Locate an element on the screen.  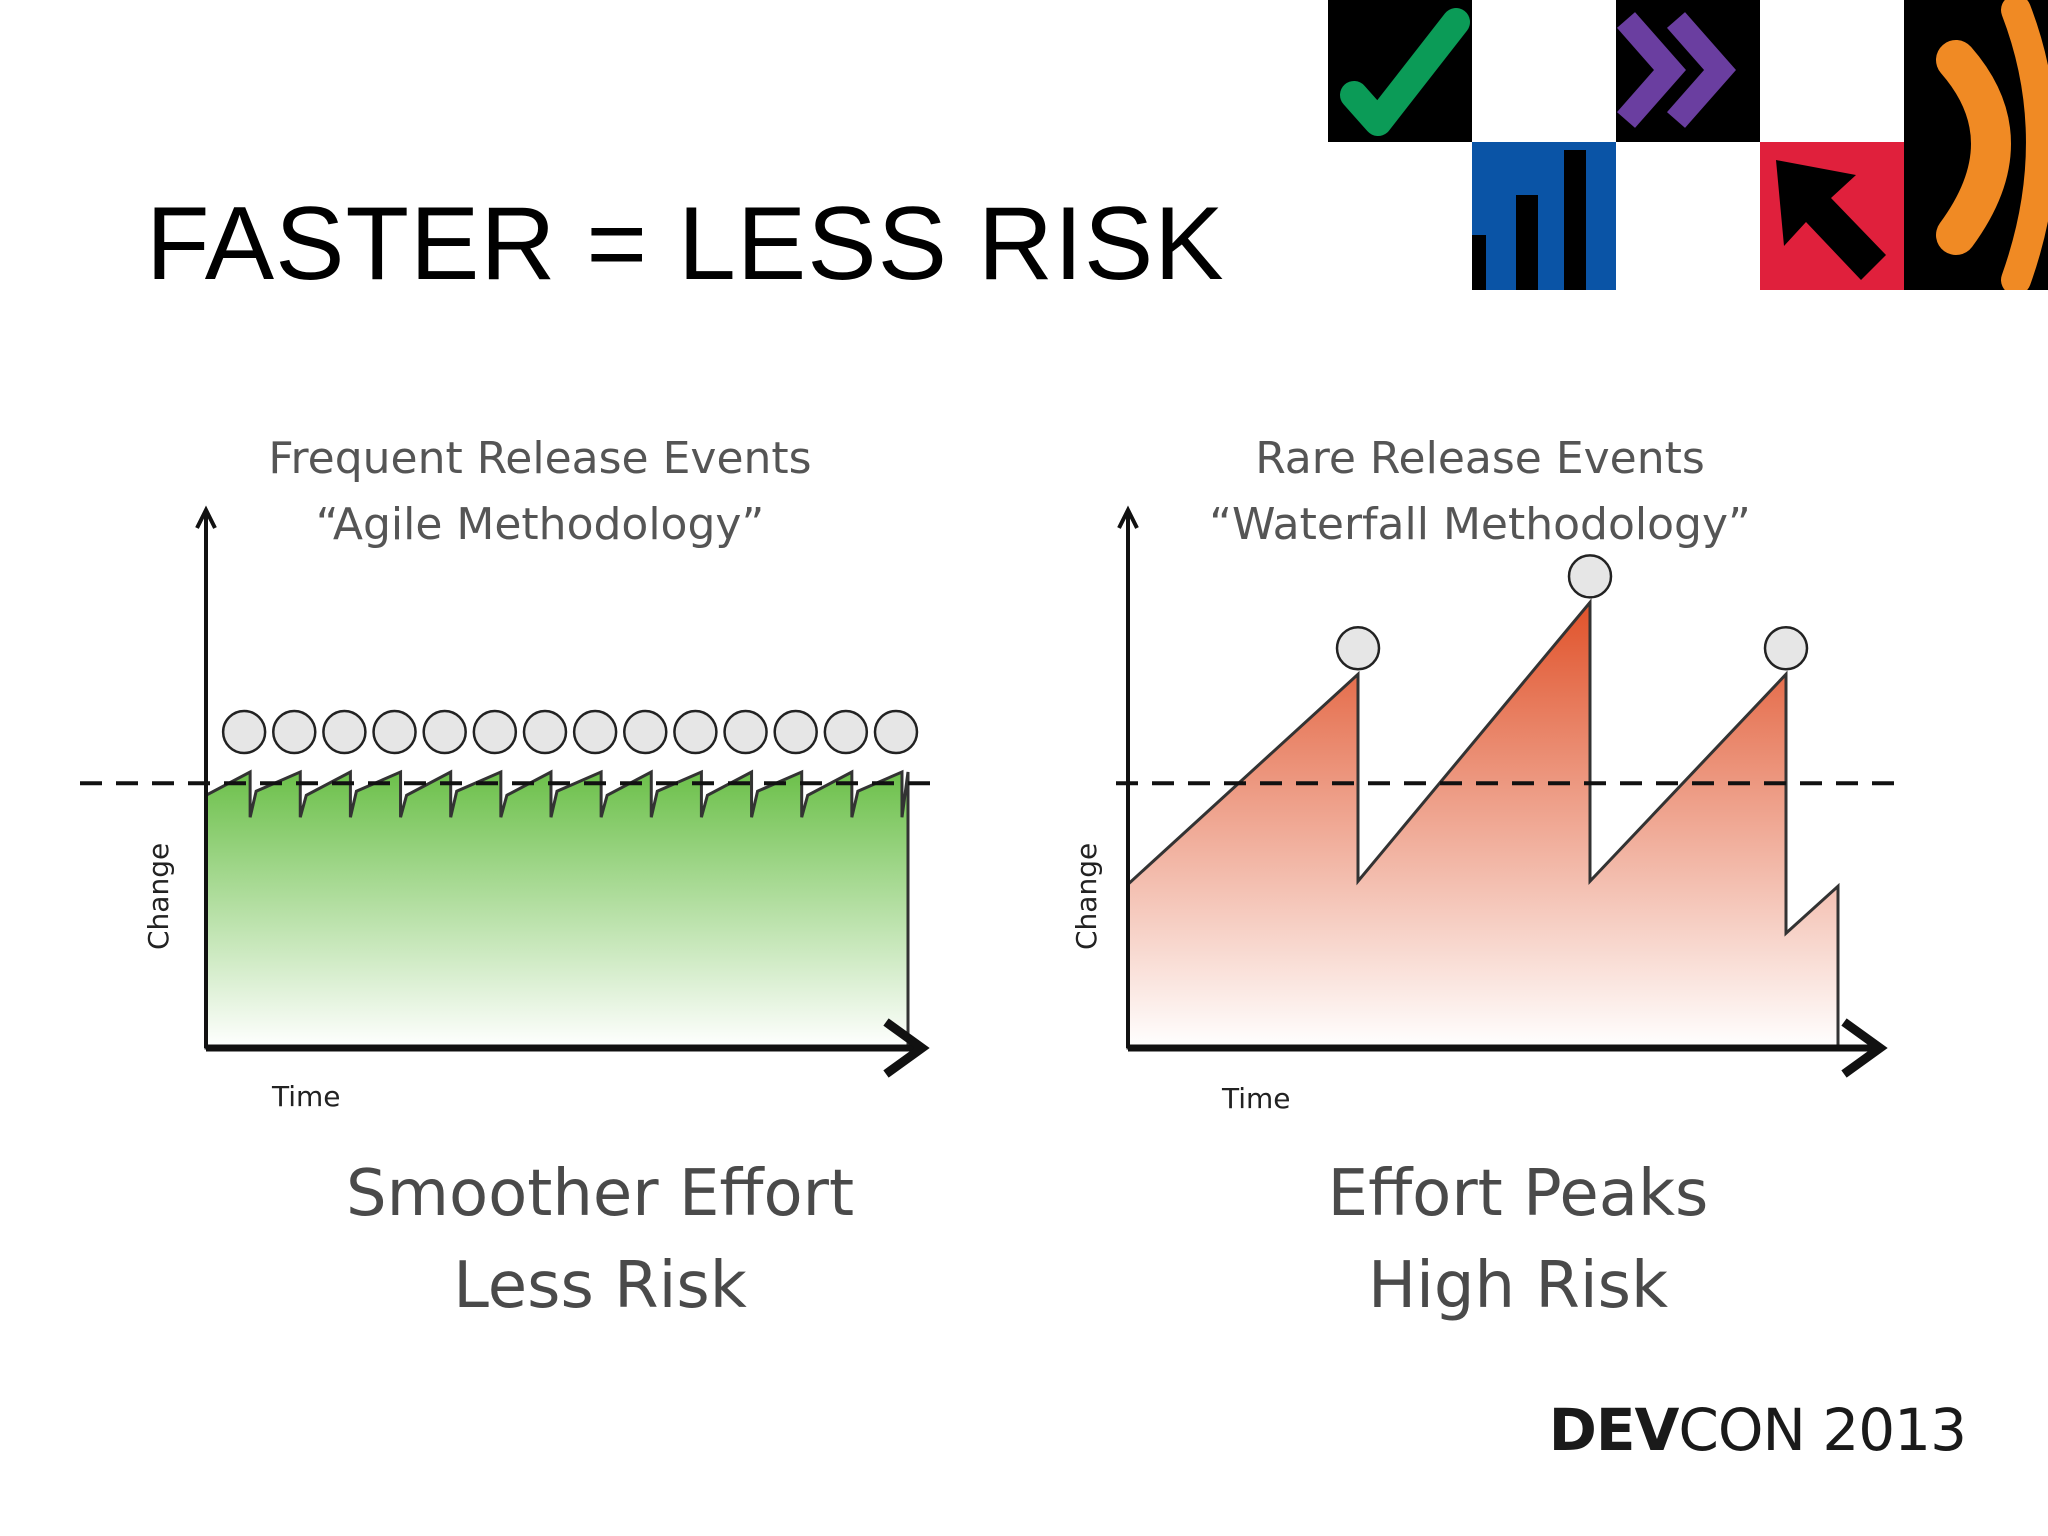
chart-heading-line1: Rare Release Events is located at coordinates (1480, 458).